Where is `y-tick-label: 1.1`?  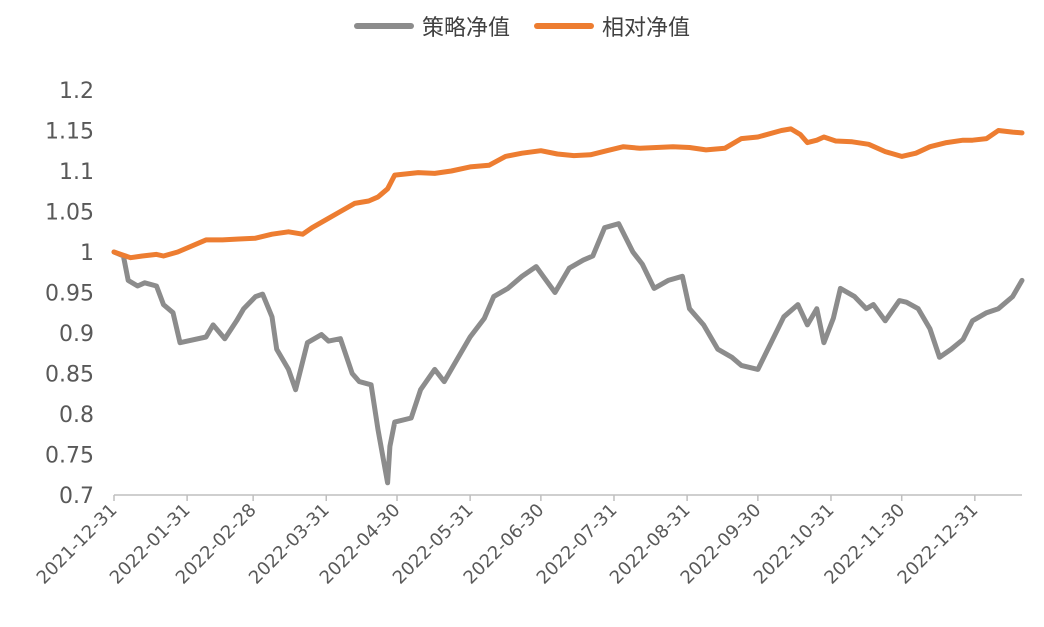
y-tick-label: 1.1 is located at coordinates (76, 172).